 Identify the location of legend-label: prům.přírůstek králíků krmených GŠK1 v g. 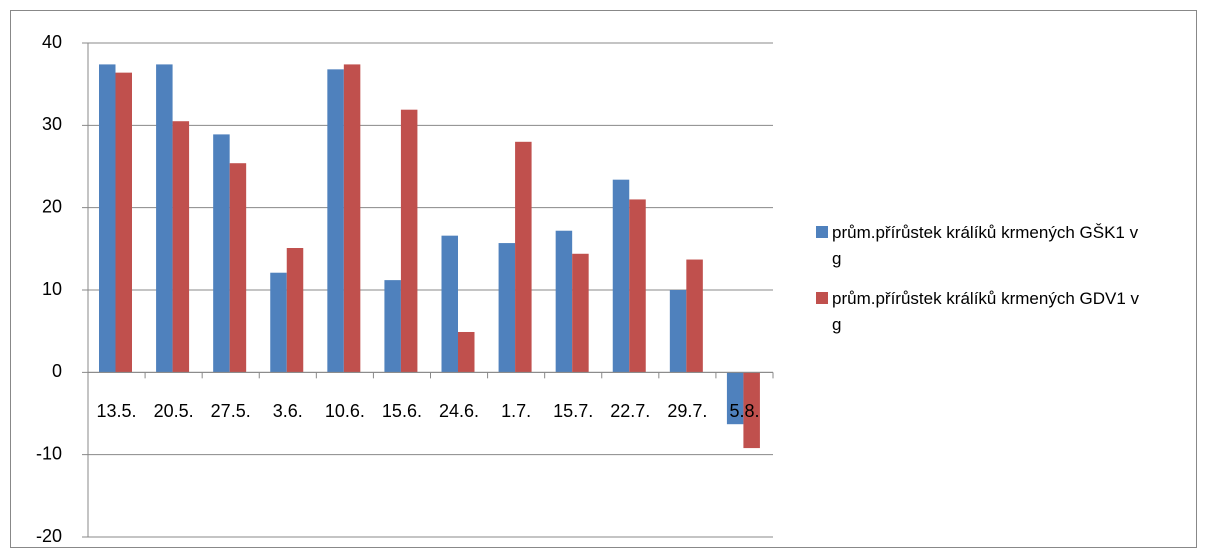
(985, 245).